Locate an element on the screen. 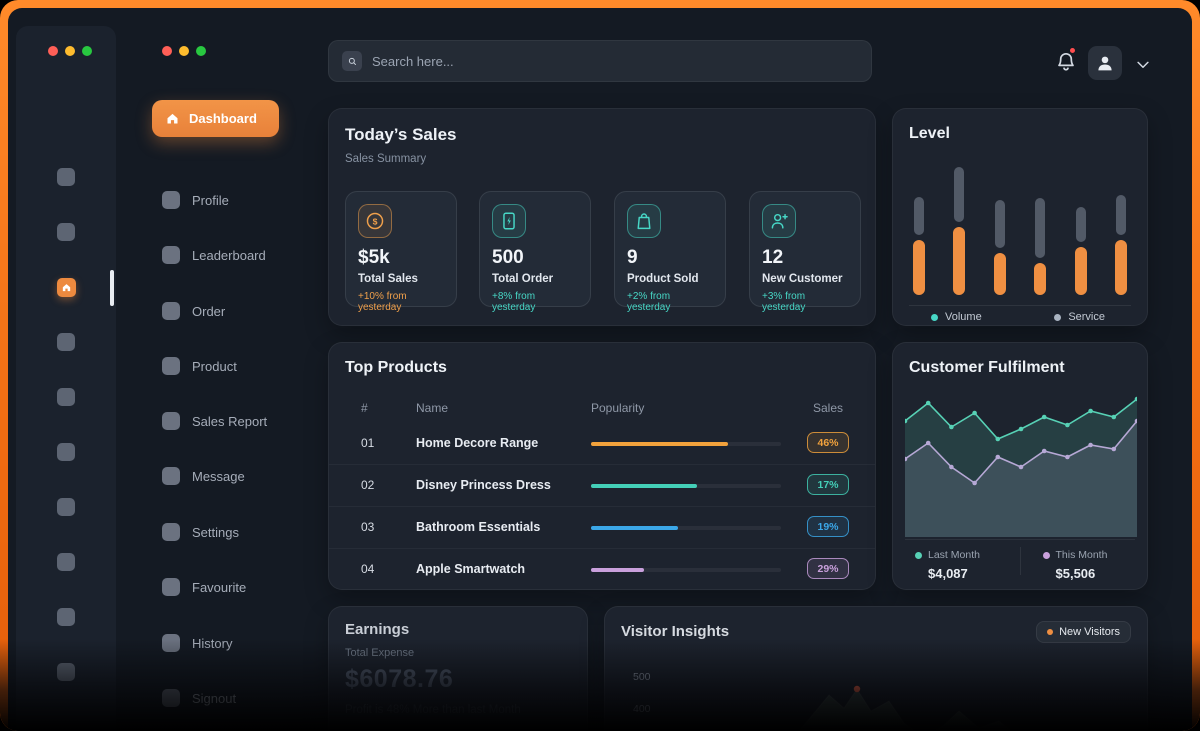  sidebar-item-message: Message is located at coordinates (203, 476).